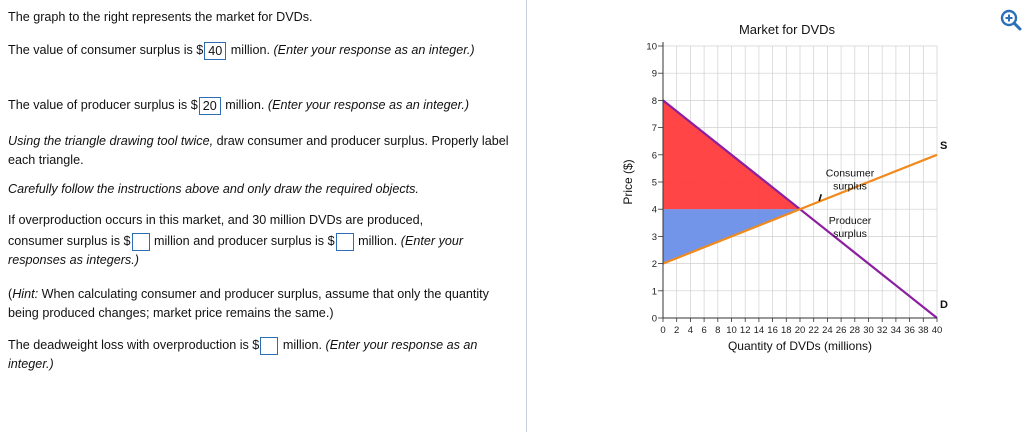  Describe the element at coordinates (943, 146) in the screenshot. I see `curve-label-s: S` at that location.